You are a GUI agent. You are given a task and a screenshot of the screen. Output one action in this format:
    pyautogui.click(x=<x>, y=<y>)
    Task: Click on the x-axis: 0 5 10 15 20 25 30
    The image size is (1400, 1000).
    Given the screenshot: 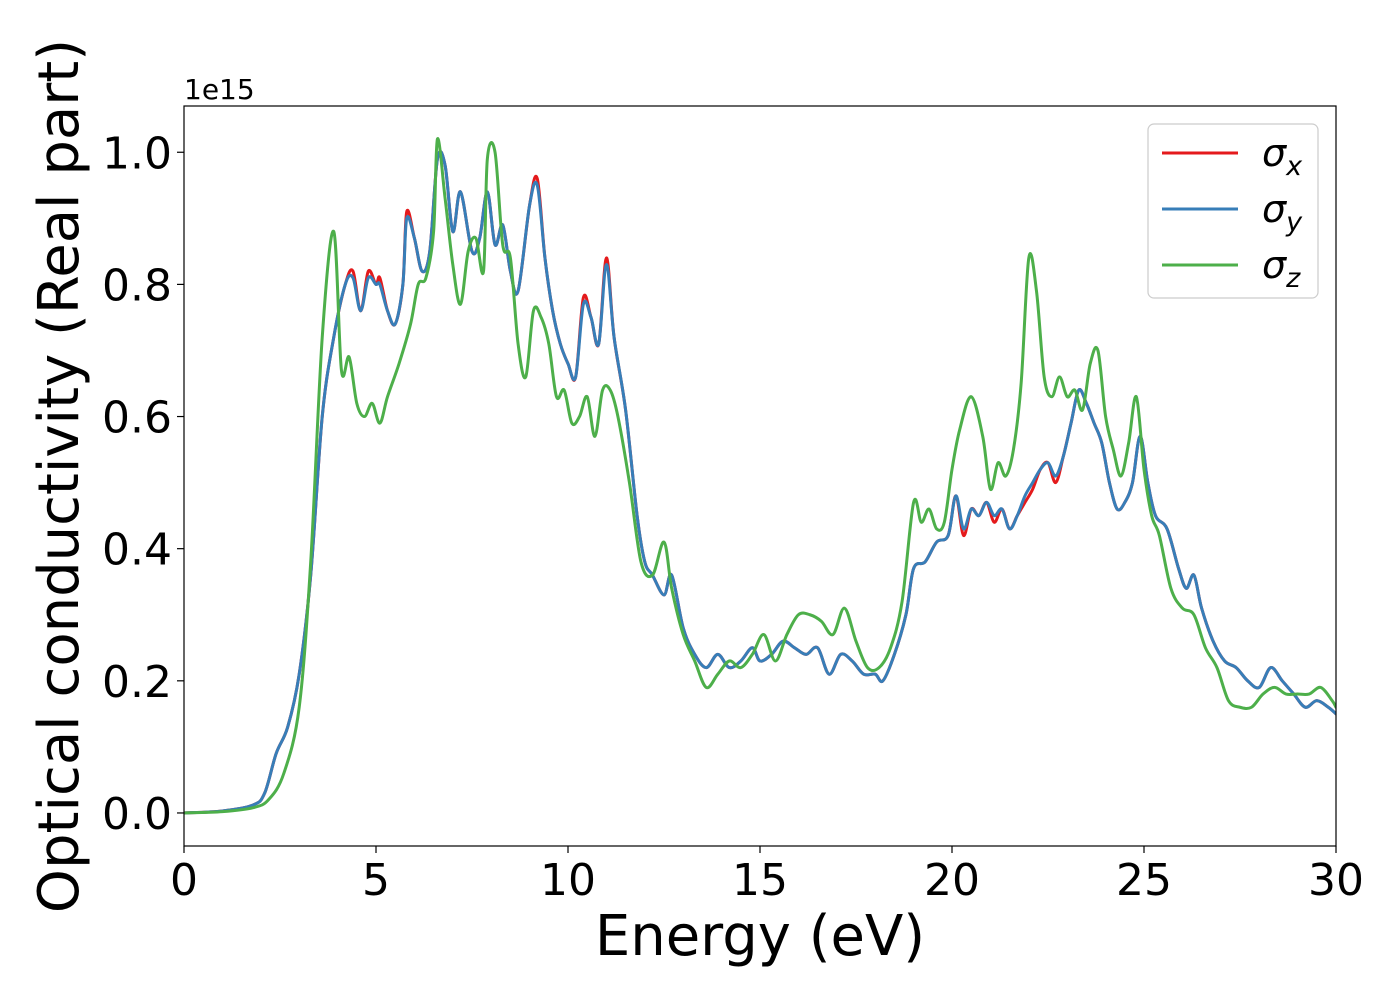 What is the action you would take?
    pyautogui.click(x=767, y=876)
    